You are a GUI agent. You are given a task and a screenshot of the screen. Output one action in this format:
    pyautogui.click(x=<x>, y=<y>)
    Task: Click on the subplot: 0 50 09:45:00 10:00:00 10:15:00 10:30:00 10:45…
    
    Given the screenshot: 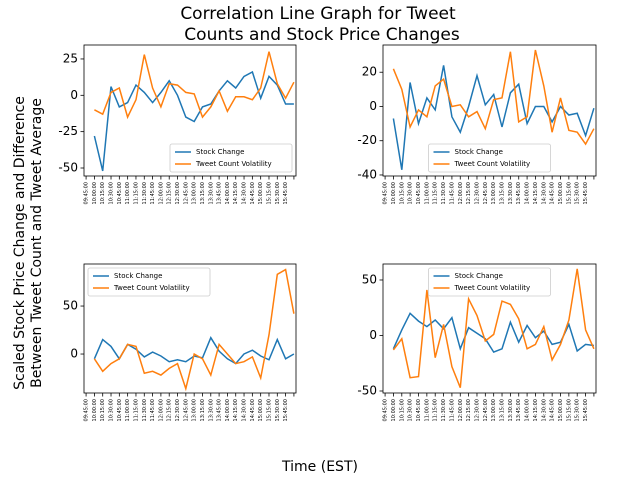 What is the action you would take?
    pyautogui.click(x=180, y=342)
    